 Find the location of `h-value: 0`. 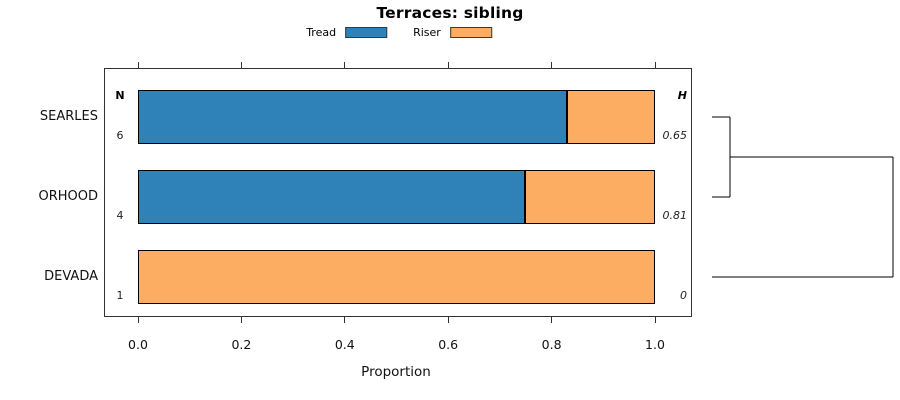

h-value: 0 is located at coordinates (683, 295).